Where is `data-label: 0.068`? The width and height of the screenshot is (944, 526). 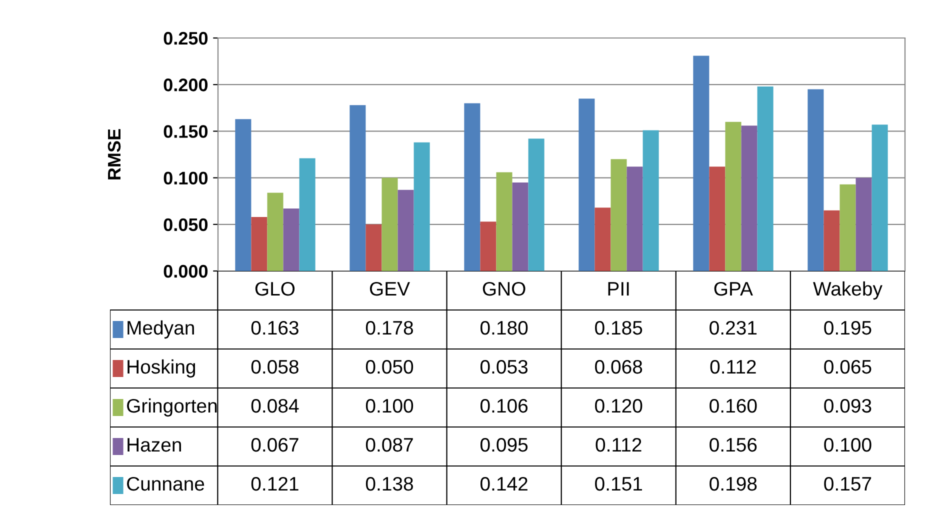
data-label: 0.068 is located at coordinates (618, 367).